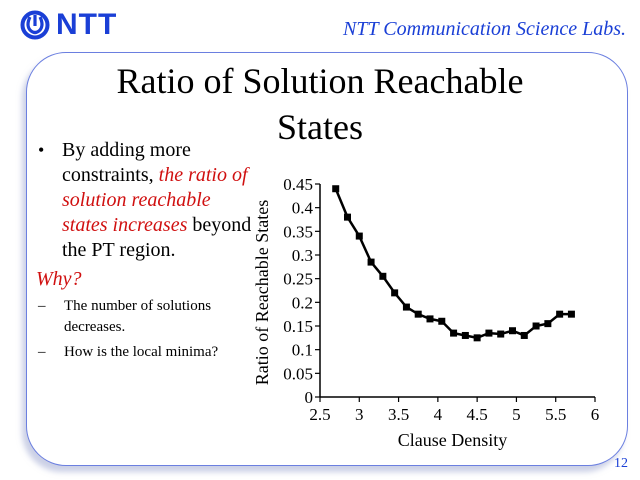 This screenshot has height=480, width=640. I want to click on title-line-1: Ratio of Solution Reachable, so click(320, 81).